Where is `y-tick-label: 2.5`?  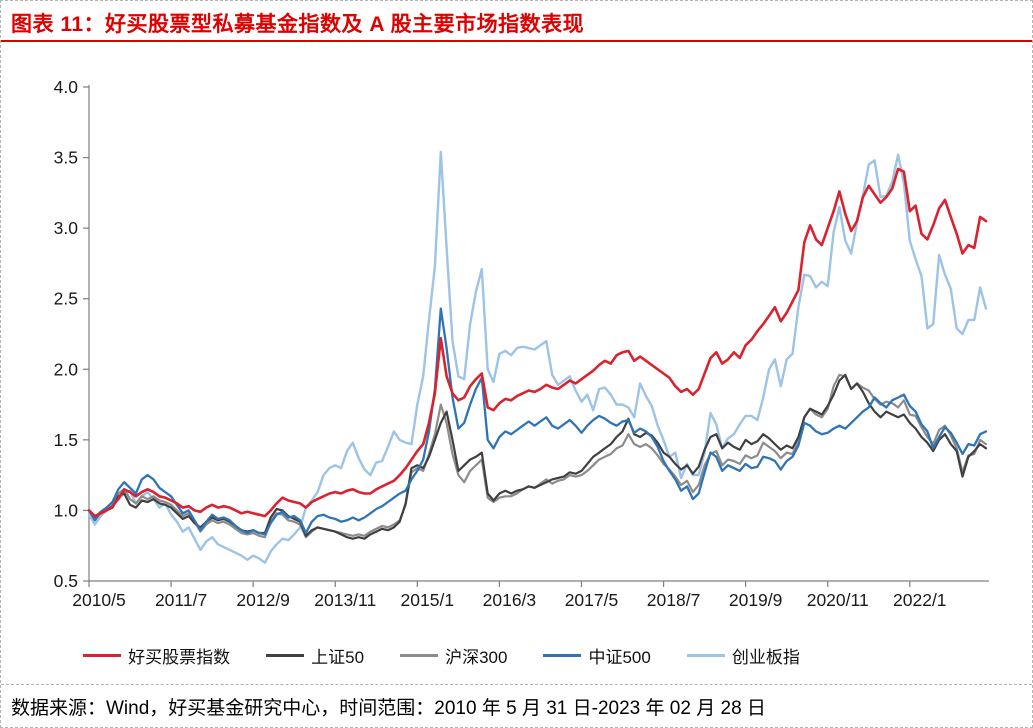
y-tick-label: 2.5 is located at coordinates (66, 299).